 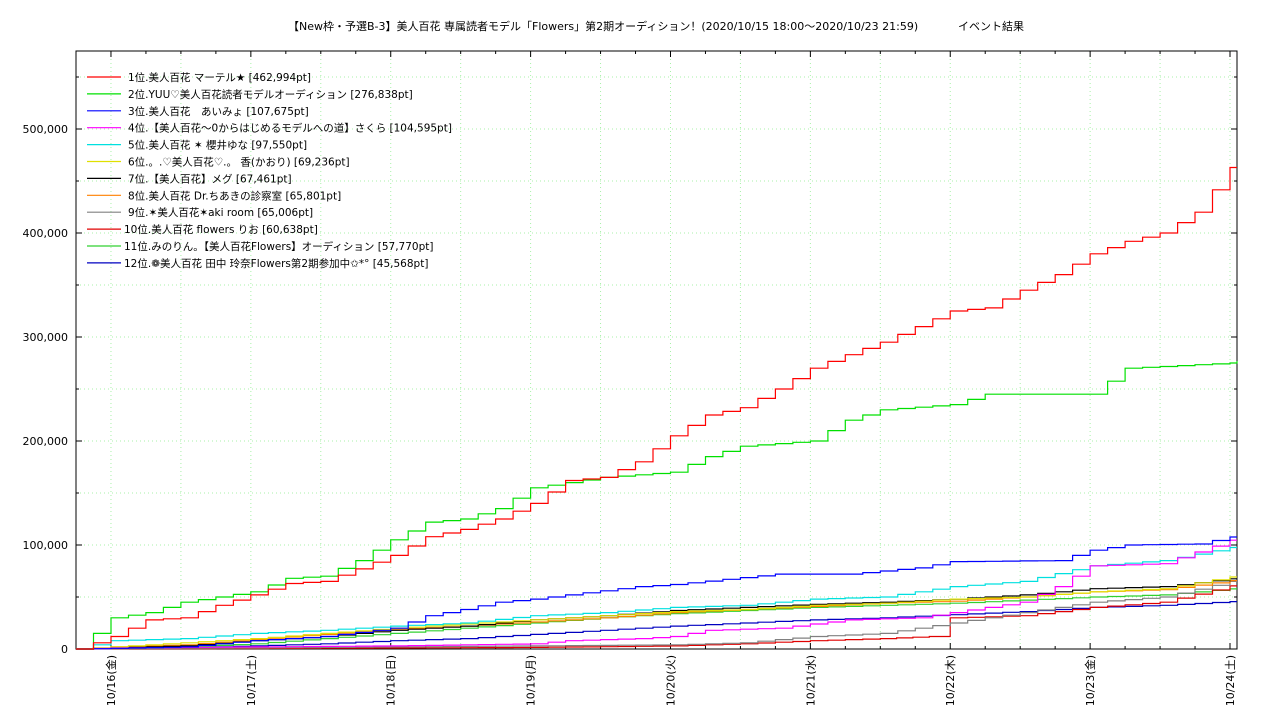 I want to click on legend-entry-1: 1位.美人百花 マーテル★ [462,994pt], so click(x=219, y=77).